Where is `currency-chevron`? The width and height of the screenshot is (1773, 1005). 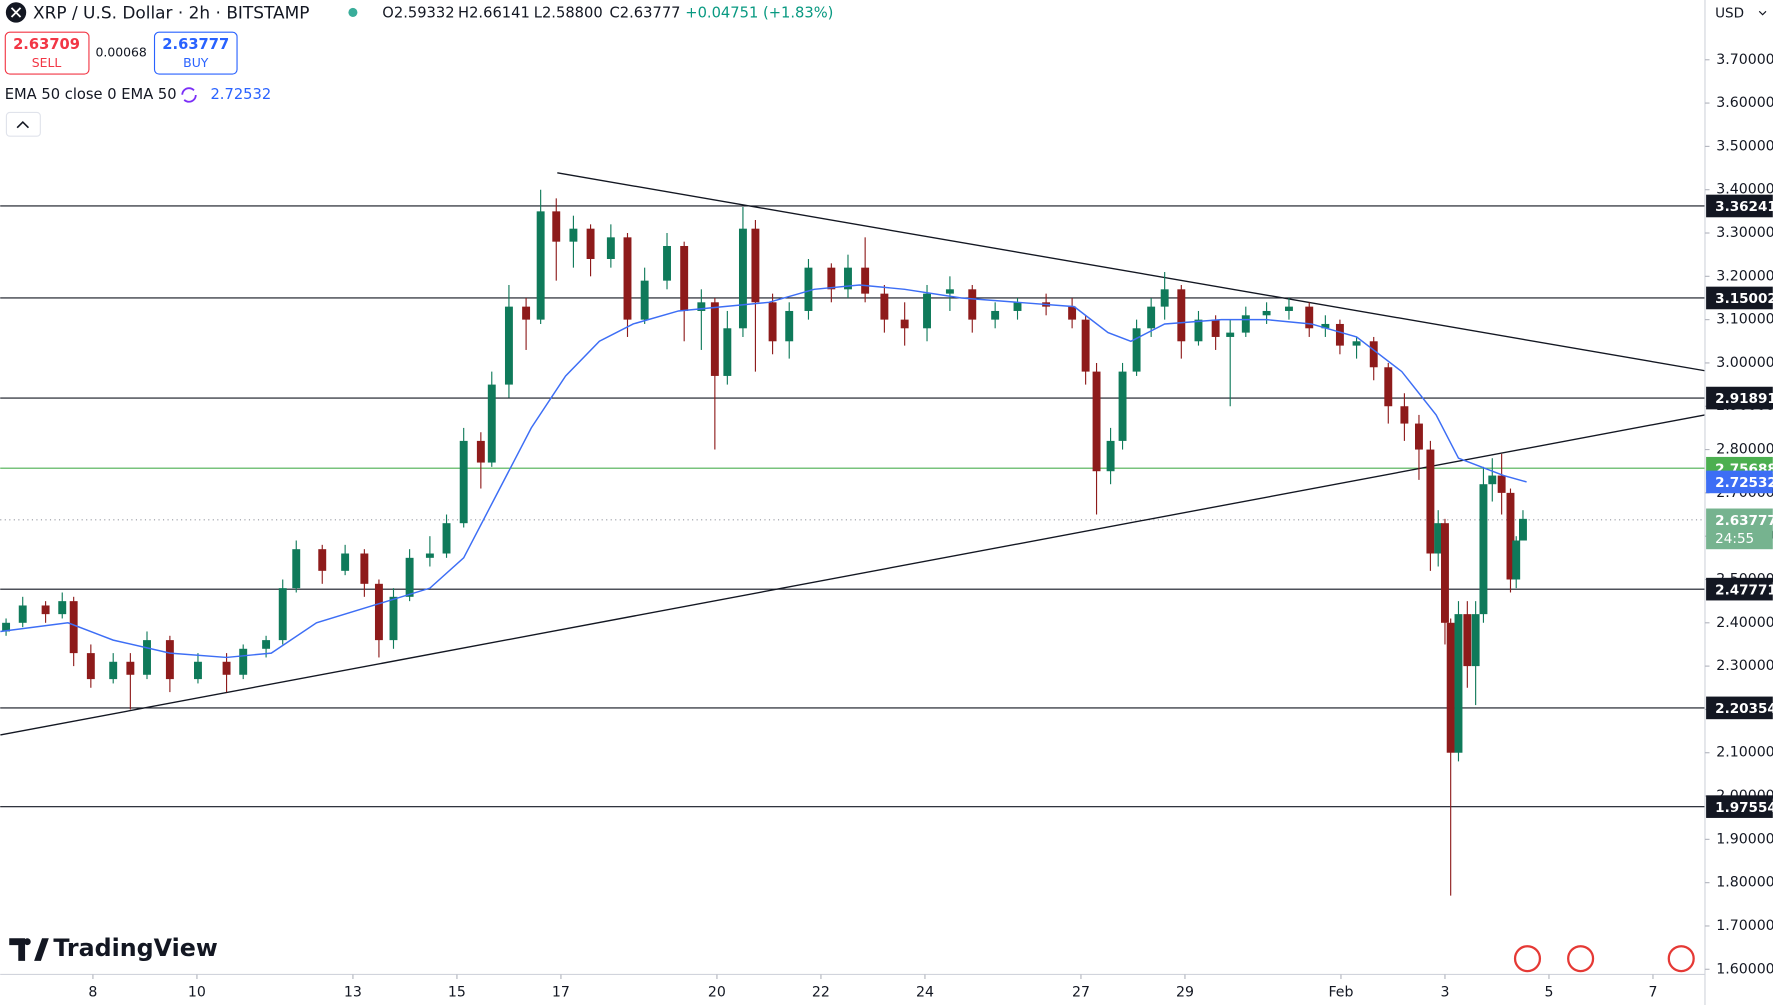 currency-chevron is located at coordinates (1762, 13).